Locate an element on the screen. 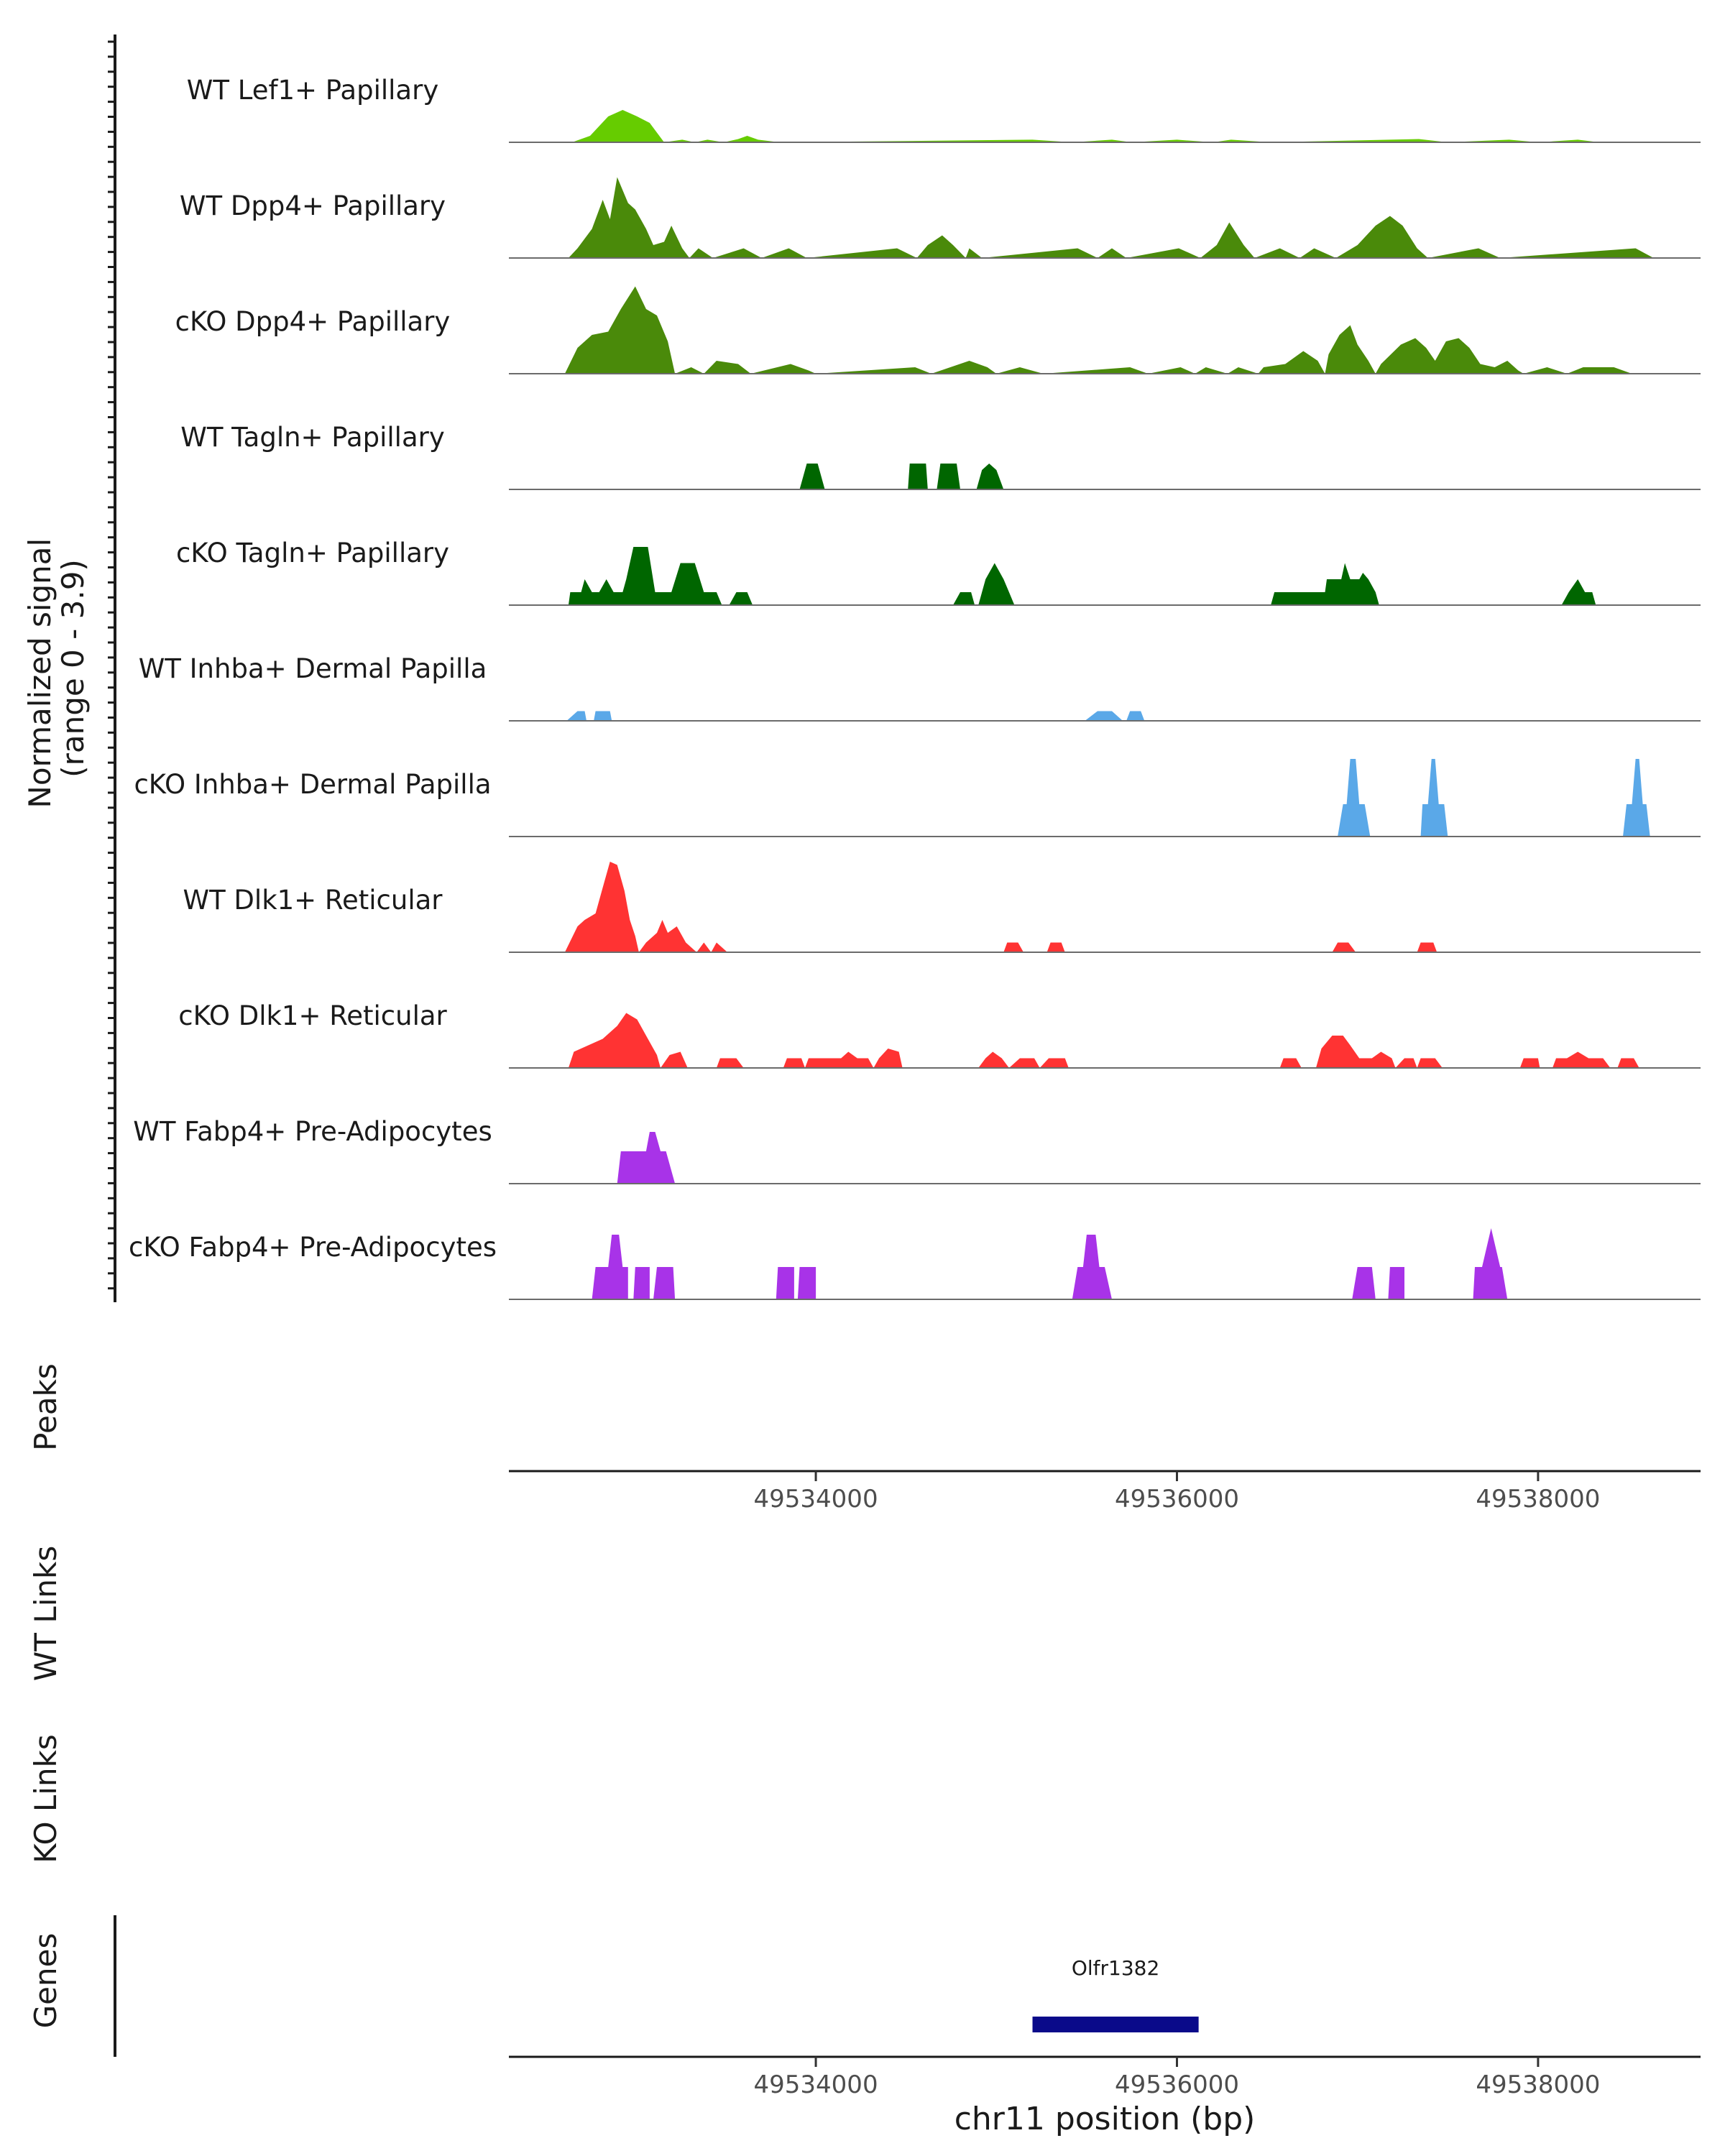 The image size is (1725, 2156). genes-panel-label: Genes is located at coordinates (45, 1981).